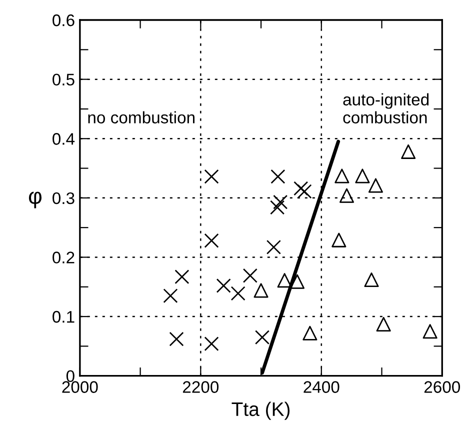  Describe the element at coordinates (200, 387) in the screenshot. I see `x-tick-label: 2200` at that location.